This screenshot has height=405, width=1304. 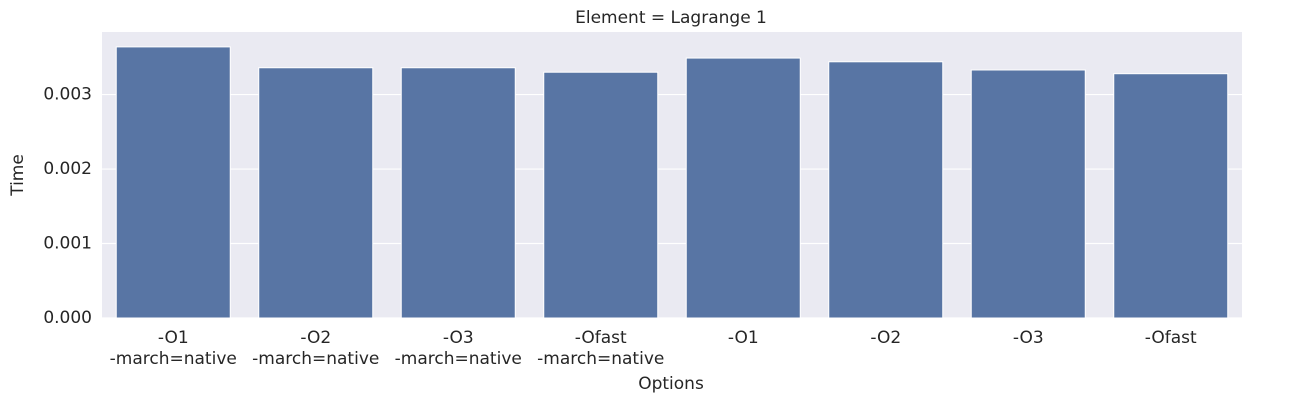 What do you see at coordinates (67, 169) in the screenshot?
I see `y-tick-label: 0.002` at bounding box center [67, 169].